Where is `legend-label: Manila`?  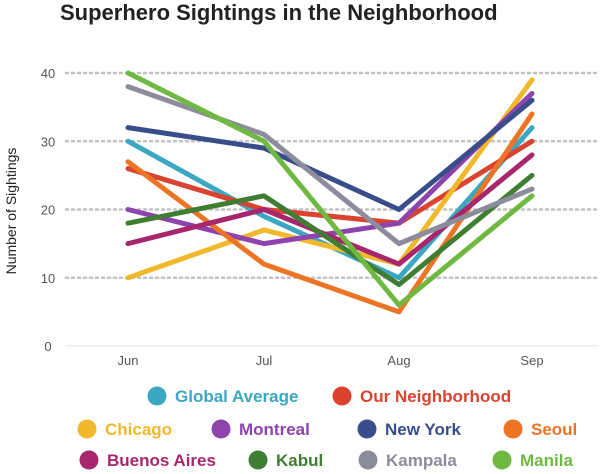
legend-label: Manila is located at coordinates (546, 460).